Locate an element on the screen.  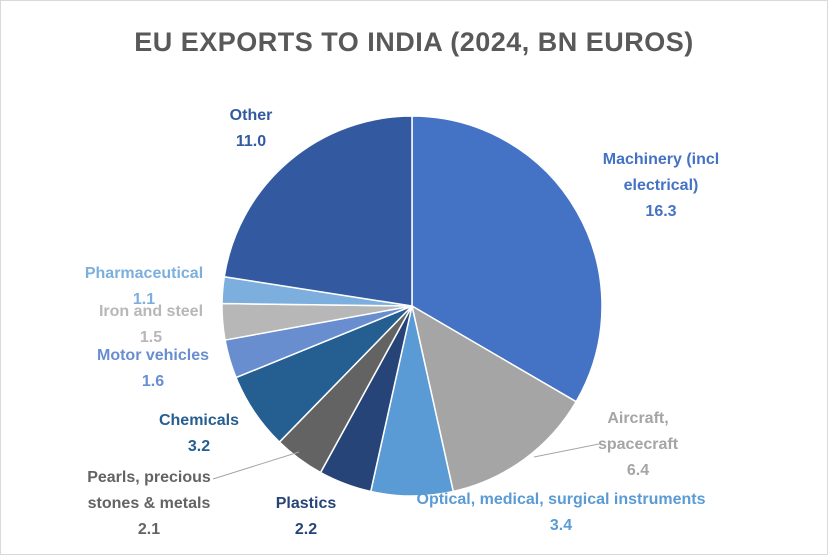
data-label-plastics: Plastics 2.2 is located at coordinates (306, 516).